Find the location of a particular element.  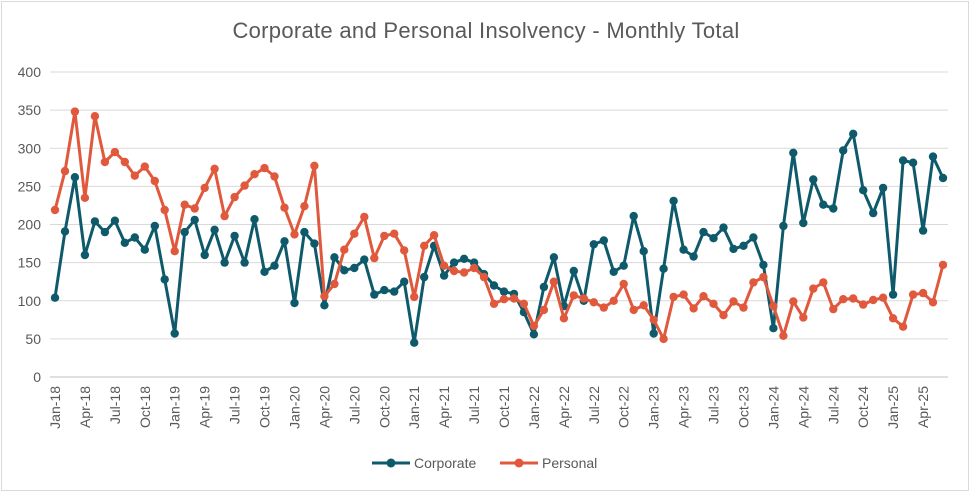

y-tick-label: 0 is located at coordinates (37, 377).